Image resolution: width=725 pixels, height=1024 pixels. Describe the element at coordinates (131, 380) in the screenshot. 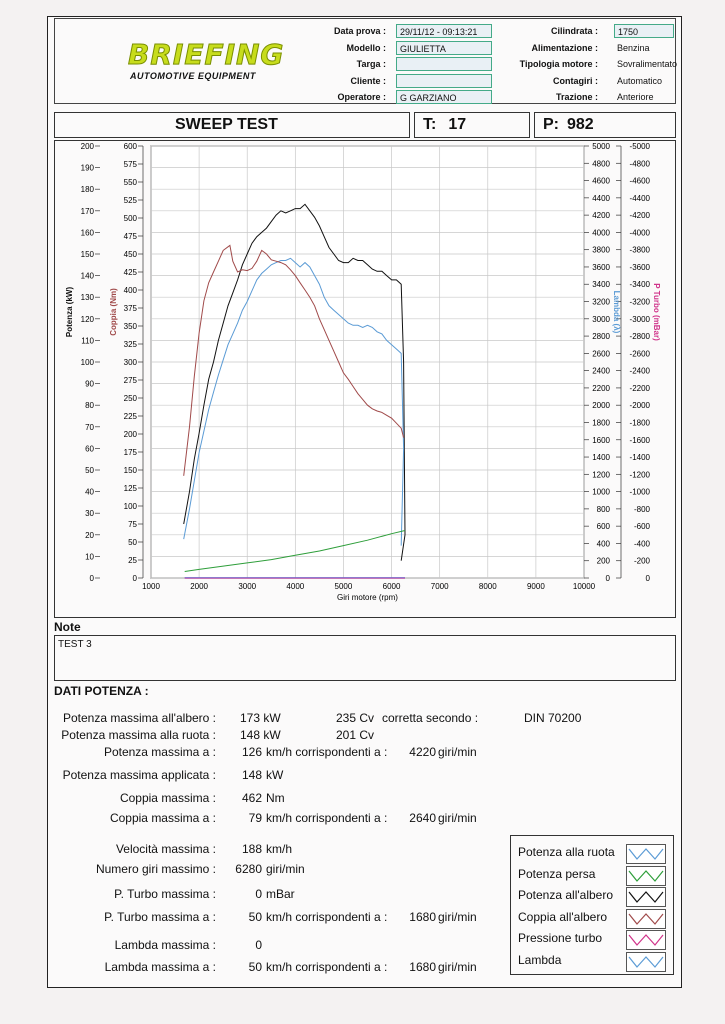

I see `y-tick-label: 275` at that location.